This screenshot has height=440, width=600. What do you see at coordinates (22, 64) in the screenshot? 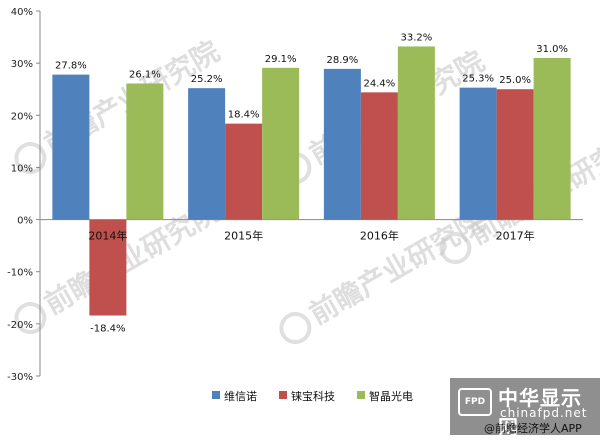
I see `y-tick-label: 30%` at bounding box center [22, 64].